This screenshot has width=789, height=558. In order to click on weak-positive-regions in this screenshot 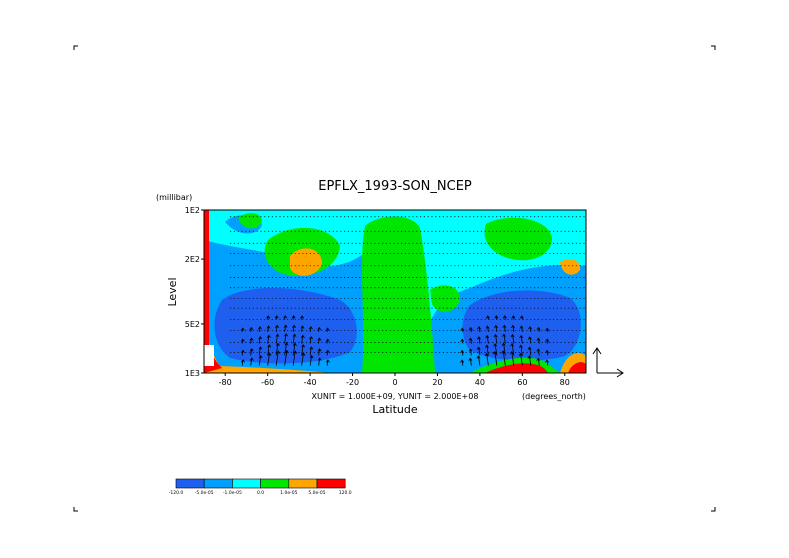, I will do `click(395, 293)`.